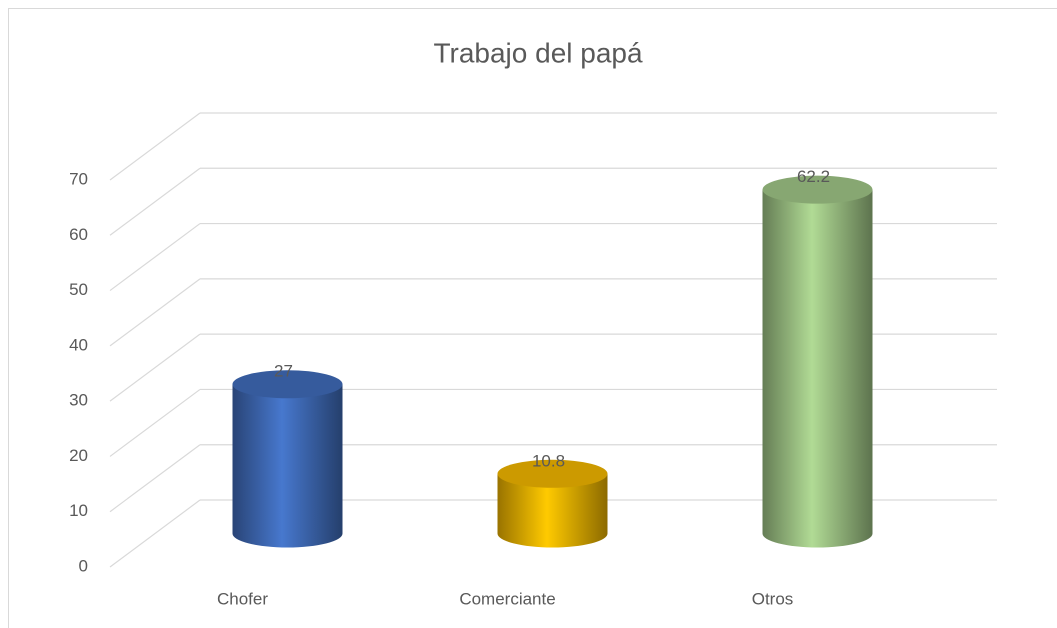 This screenshot has width=1057, height=628. Describe the element at coordinates (507, 598) in the screenshot. I see `x-tick-label: Comerciante` at that location.